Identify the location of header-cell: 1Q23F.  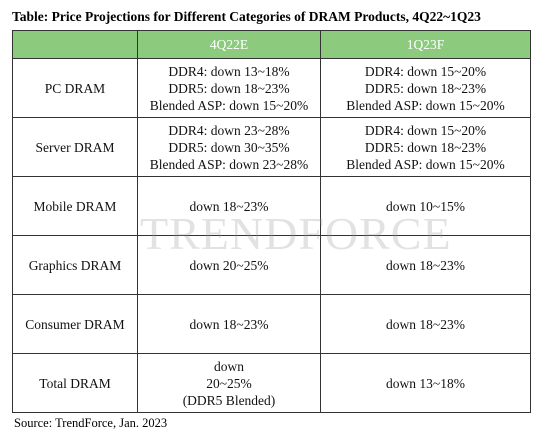
(425, 44).